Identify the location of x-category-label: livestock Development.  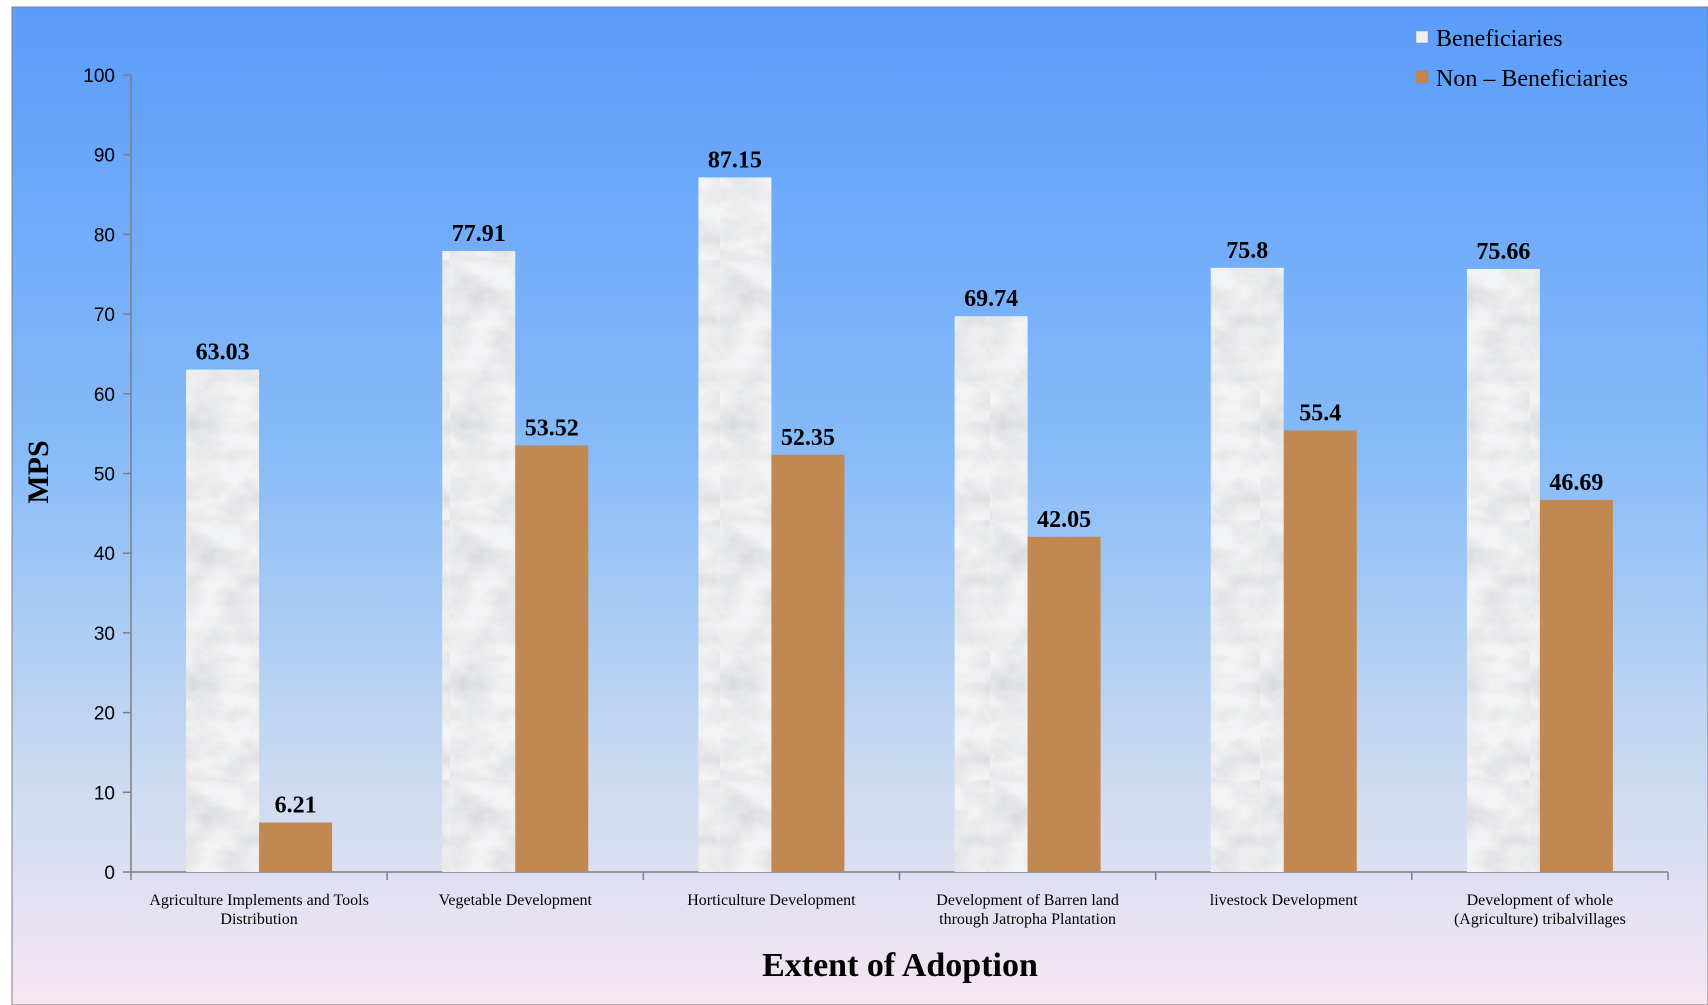
(1284, 900).